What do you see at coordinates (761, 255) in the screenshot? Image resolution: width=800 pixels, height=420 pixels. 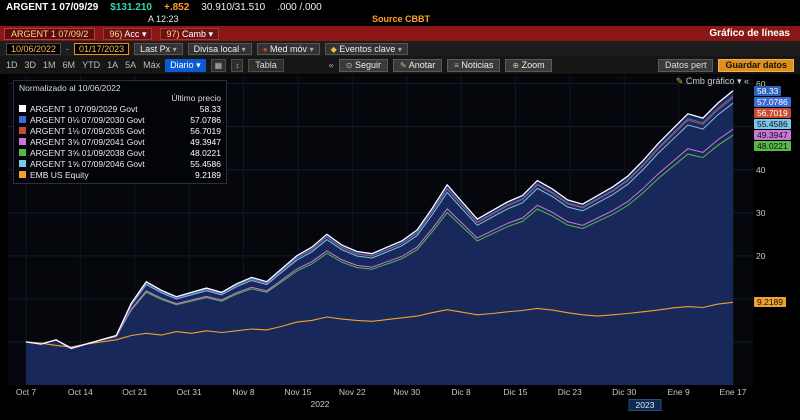 I see `y-tick-20: 20` at bounding box center [761, 255].